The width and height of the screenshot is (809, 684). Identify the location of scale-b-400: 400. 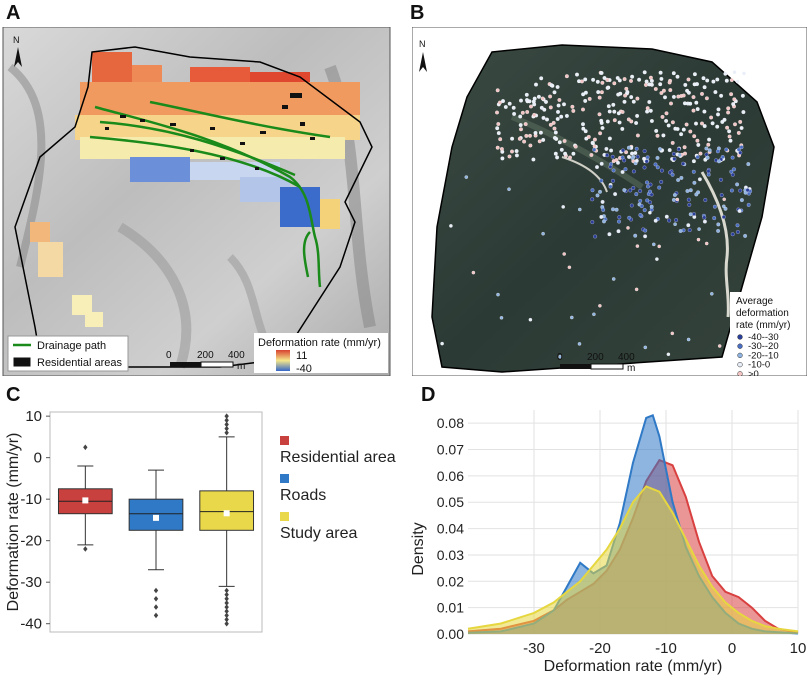
(626, 357).